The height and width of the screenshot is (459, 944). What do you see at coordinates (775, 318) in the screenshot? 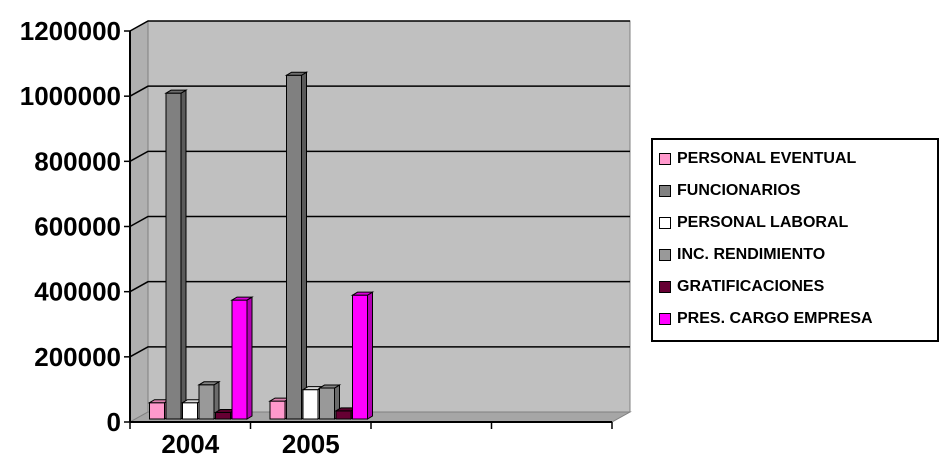
I see `legend-label: PRES. CARGO EMPRESA` at bounding box center [775, 318].